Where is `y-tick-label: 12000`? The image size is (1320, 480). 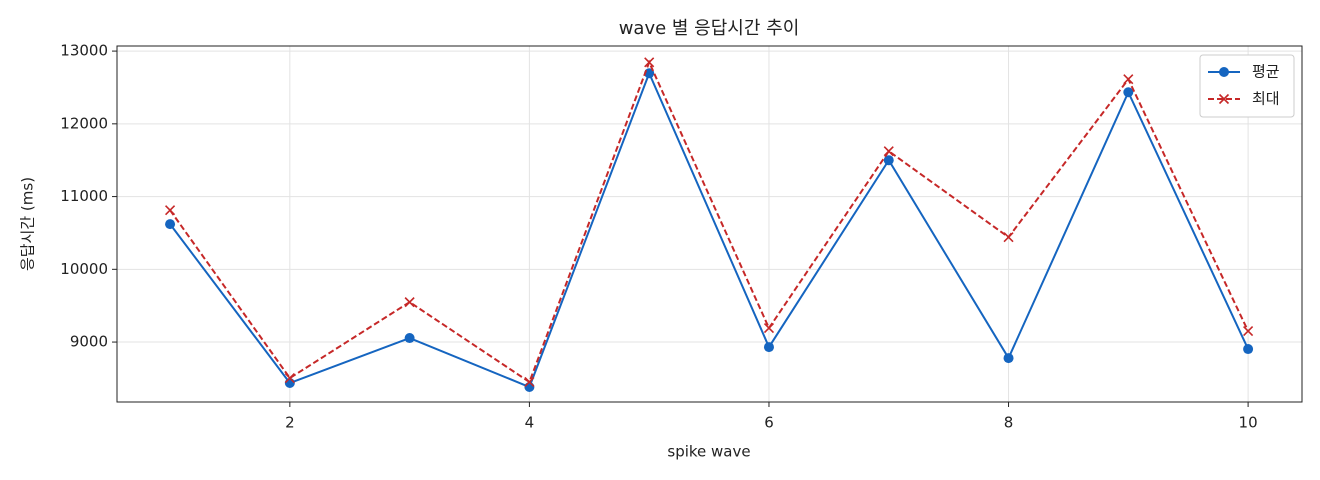
y-tick-label: 12000 is located at coordinates (84, 123).